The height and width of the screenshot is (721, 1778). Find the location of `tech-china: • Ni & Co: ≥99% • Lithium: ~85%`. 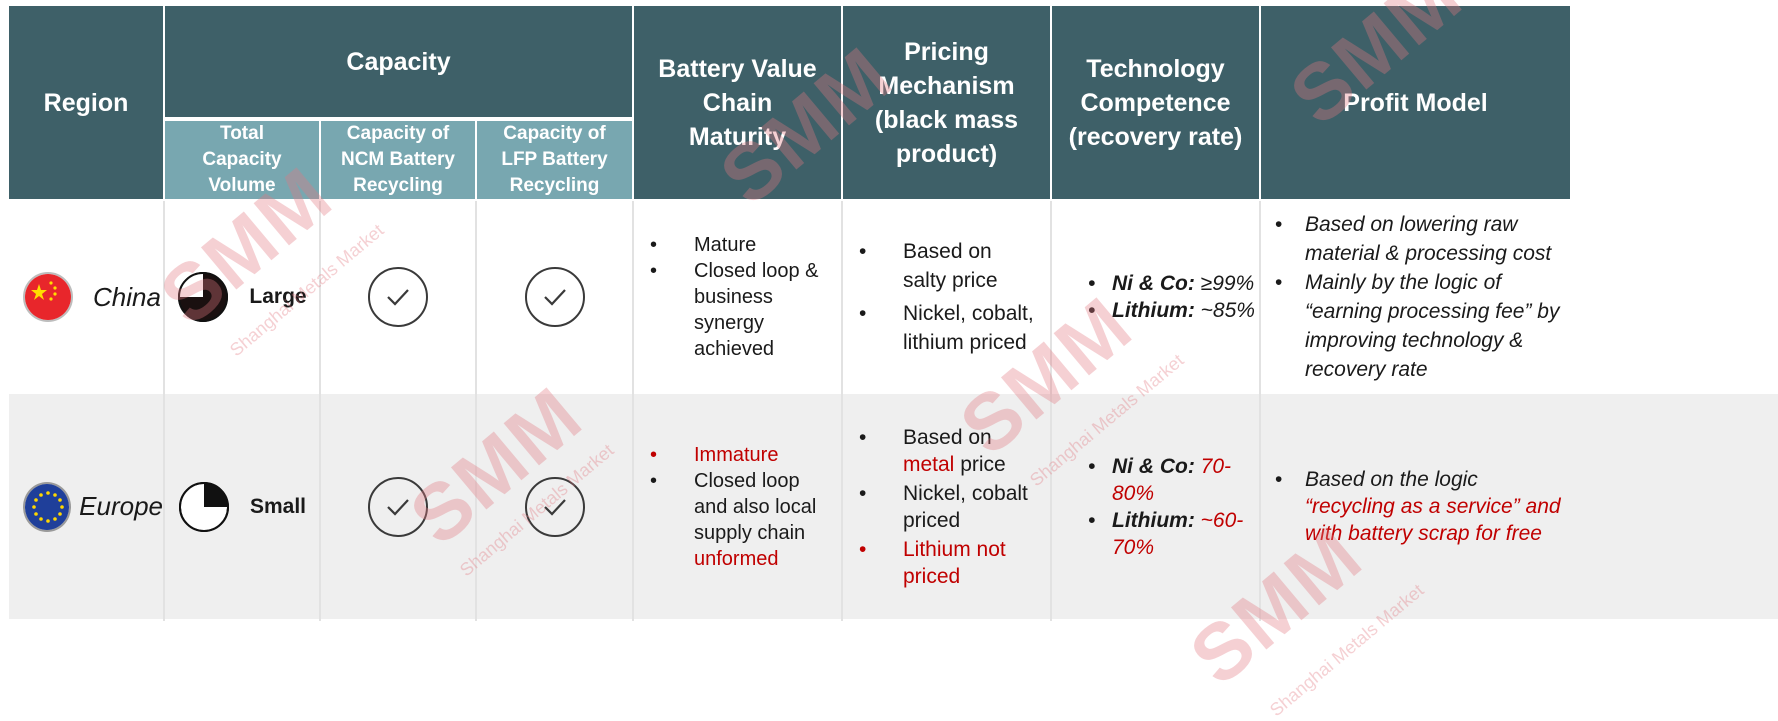

tech-china: • Ni & Co: ≥99% • Lithium: ~85% is located at coordinates (1155, 297).